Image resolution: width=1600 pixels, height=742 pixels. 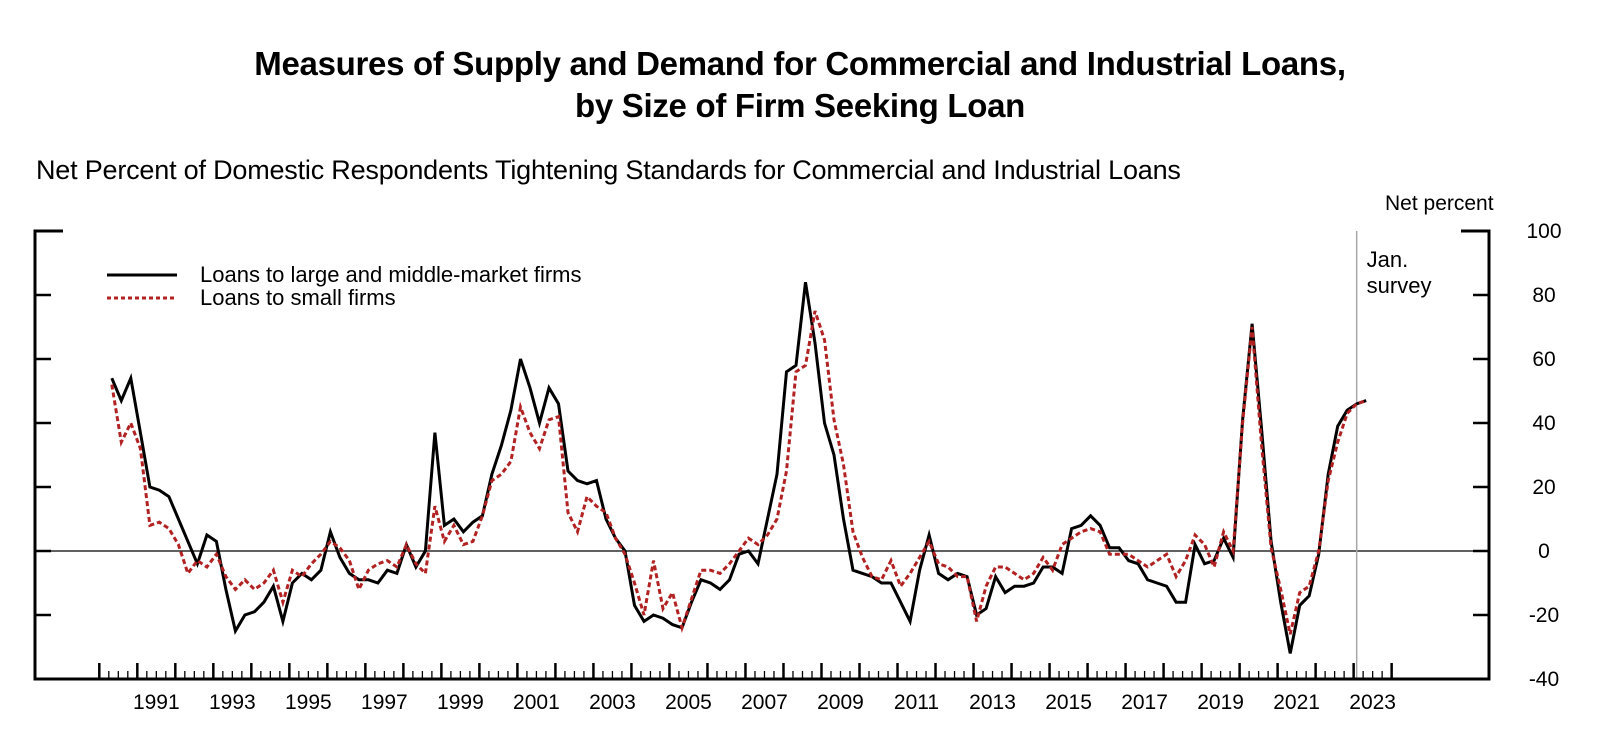 I want to click on x-tick-label: 2019, so click(x=1220, y=702).